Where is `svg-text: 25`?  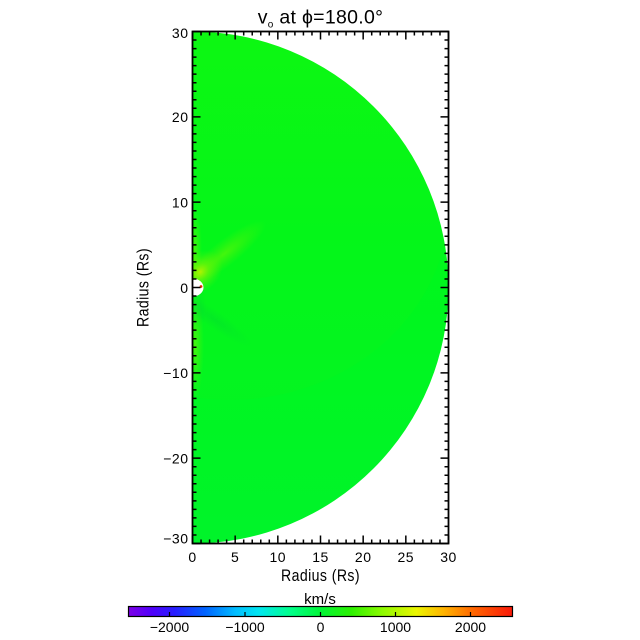 svg-text: 25 is located at coordinates (406, 557).